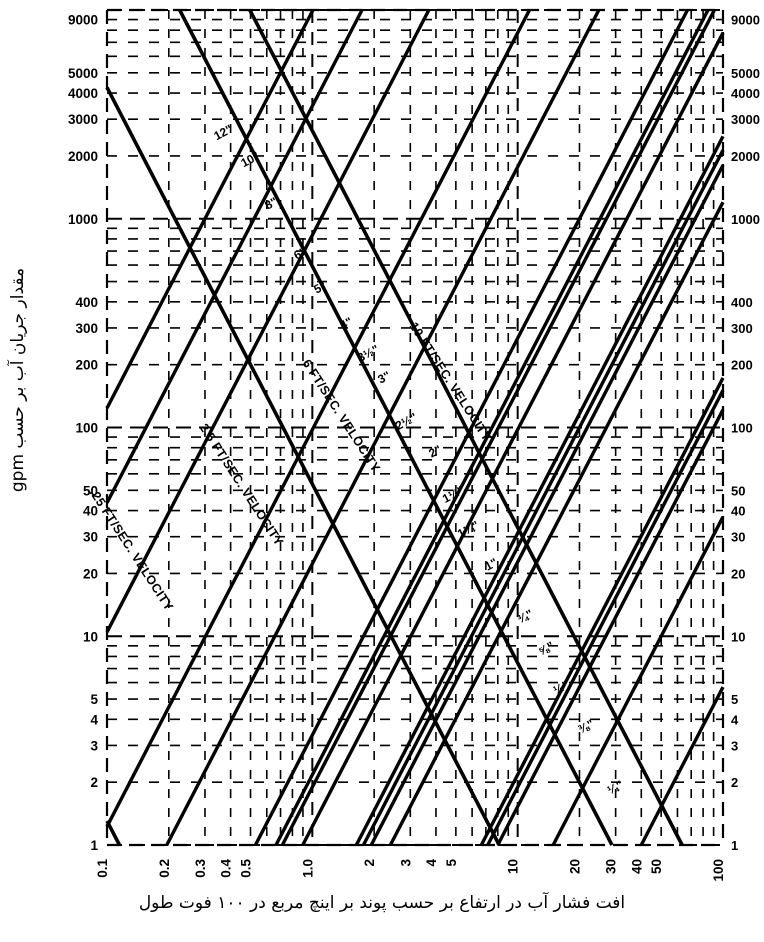  What do you see at coordinates (513, 866) in the screenshot?
I see `x-axis-tick-label: 10` at bounding box center [513, 866].